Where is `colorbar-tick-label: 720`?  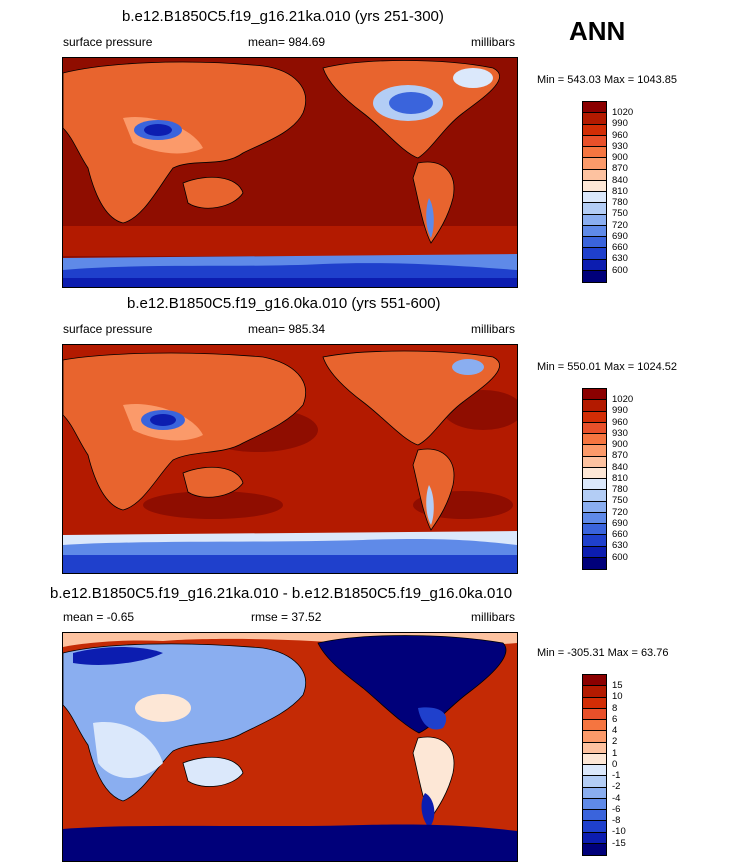 colorbar-tick-label: 720 is located at coordinates (620, 225).